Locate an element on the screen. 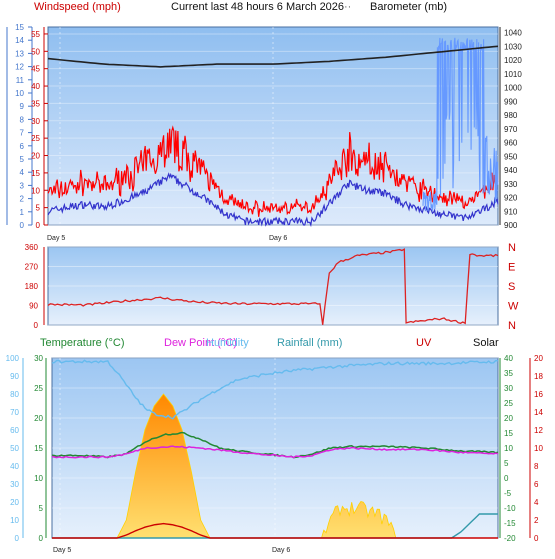 The height and width of the screenshot is (559, 555). temp-tick-label: 40 is located at coordinates (508, 358).